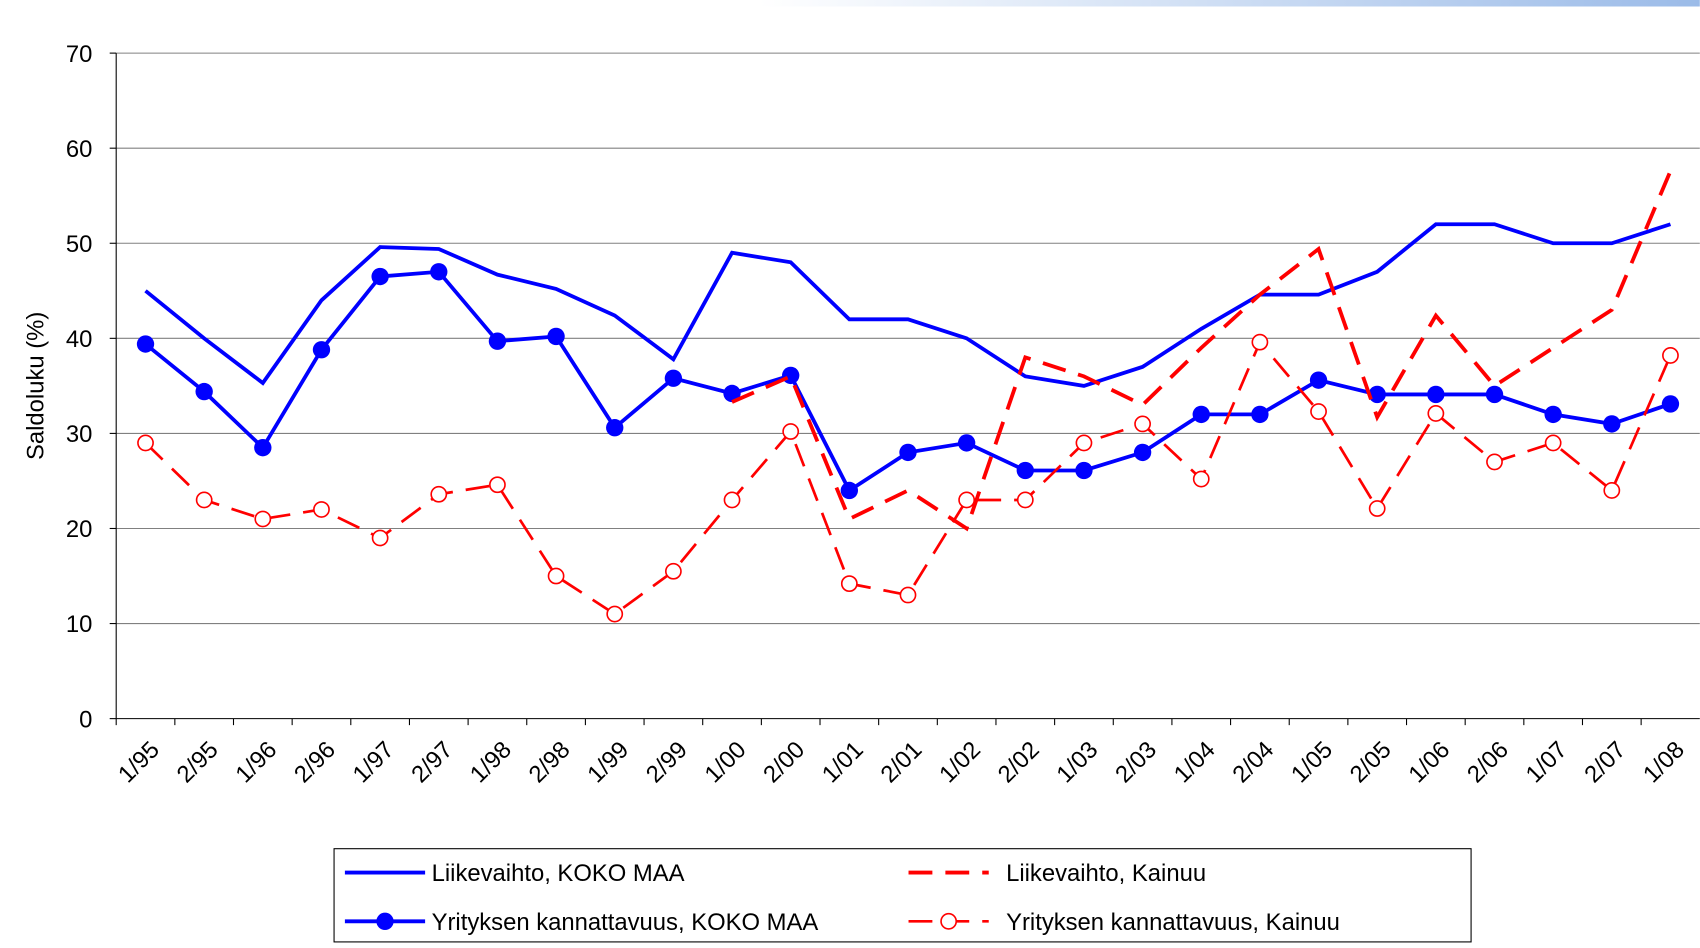 The height and width of the screenshot is (948, 1700). Describe the element at coordinates (960, 762) in the screenshot. I see `x-tick-label: 1/02` at that location.